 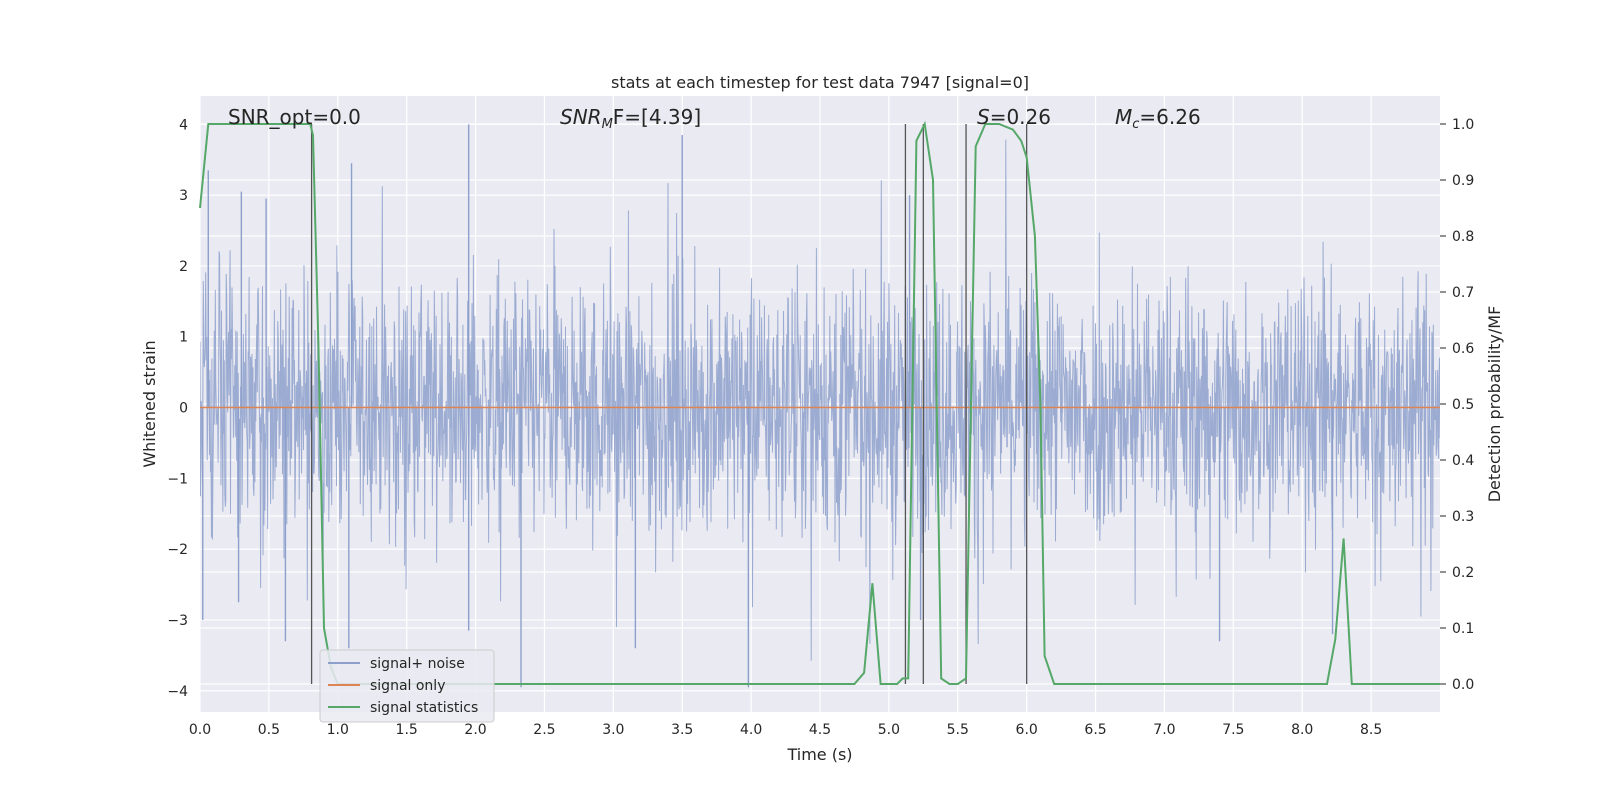 What do you see at coordinates (1494, 404) in the screenshot?
I see `y2-axis-label: Detection probability/MF` at bounding box center [1494, 404].